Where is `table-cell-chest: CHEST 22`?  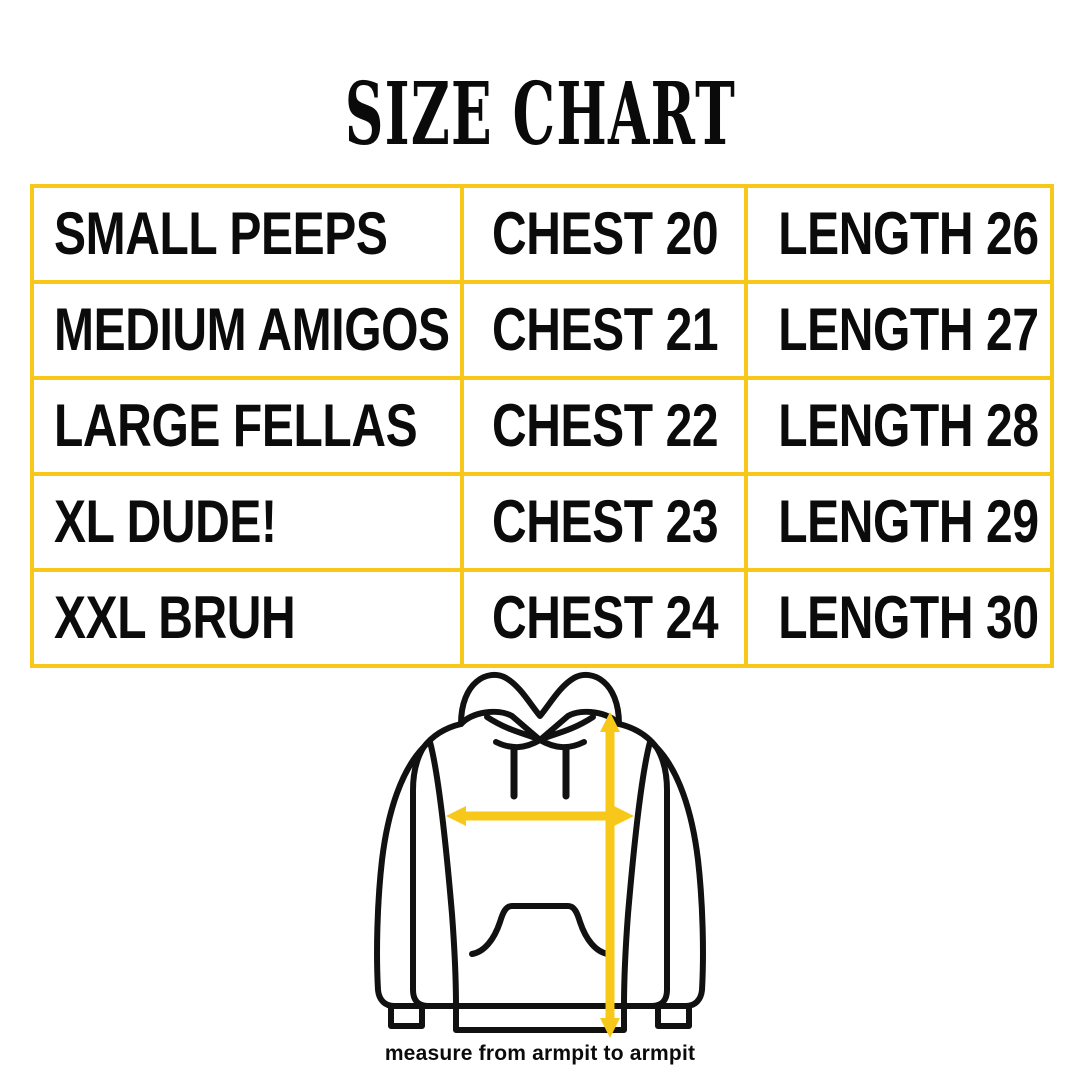 table-cell-chest: CHEST 22 is located at coordinates (604, 426).